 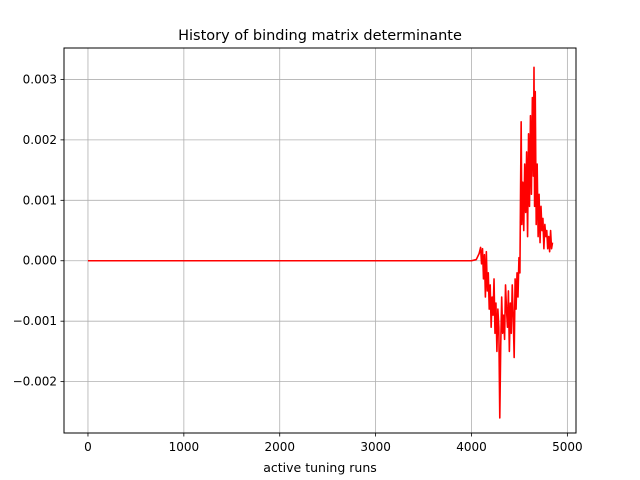 I want to click on y-tick-label: −0.001, so click(x=35, y=321).